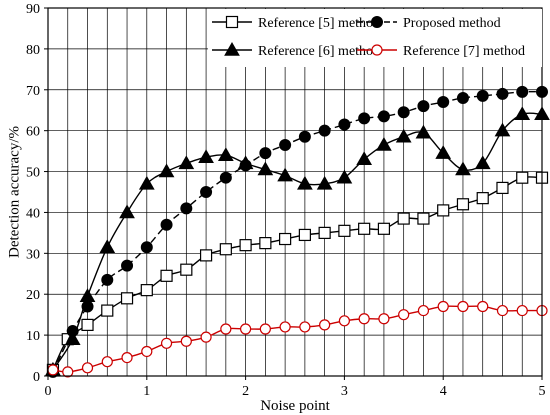 This screenshot has height=415, width=550. Describe the element at coordinates (33, 50) in the screenshot. I see `y-tick-label: 80` at that location.